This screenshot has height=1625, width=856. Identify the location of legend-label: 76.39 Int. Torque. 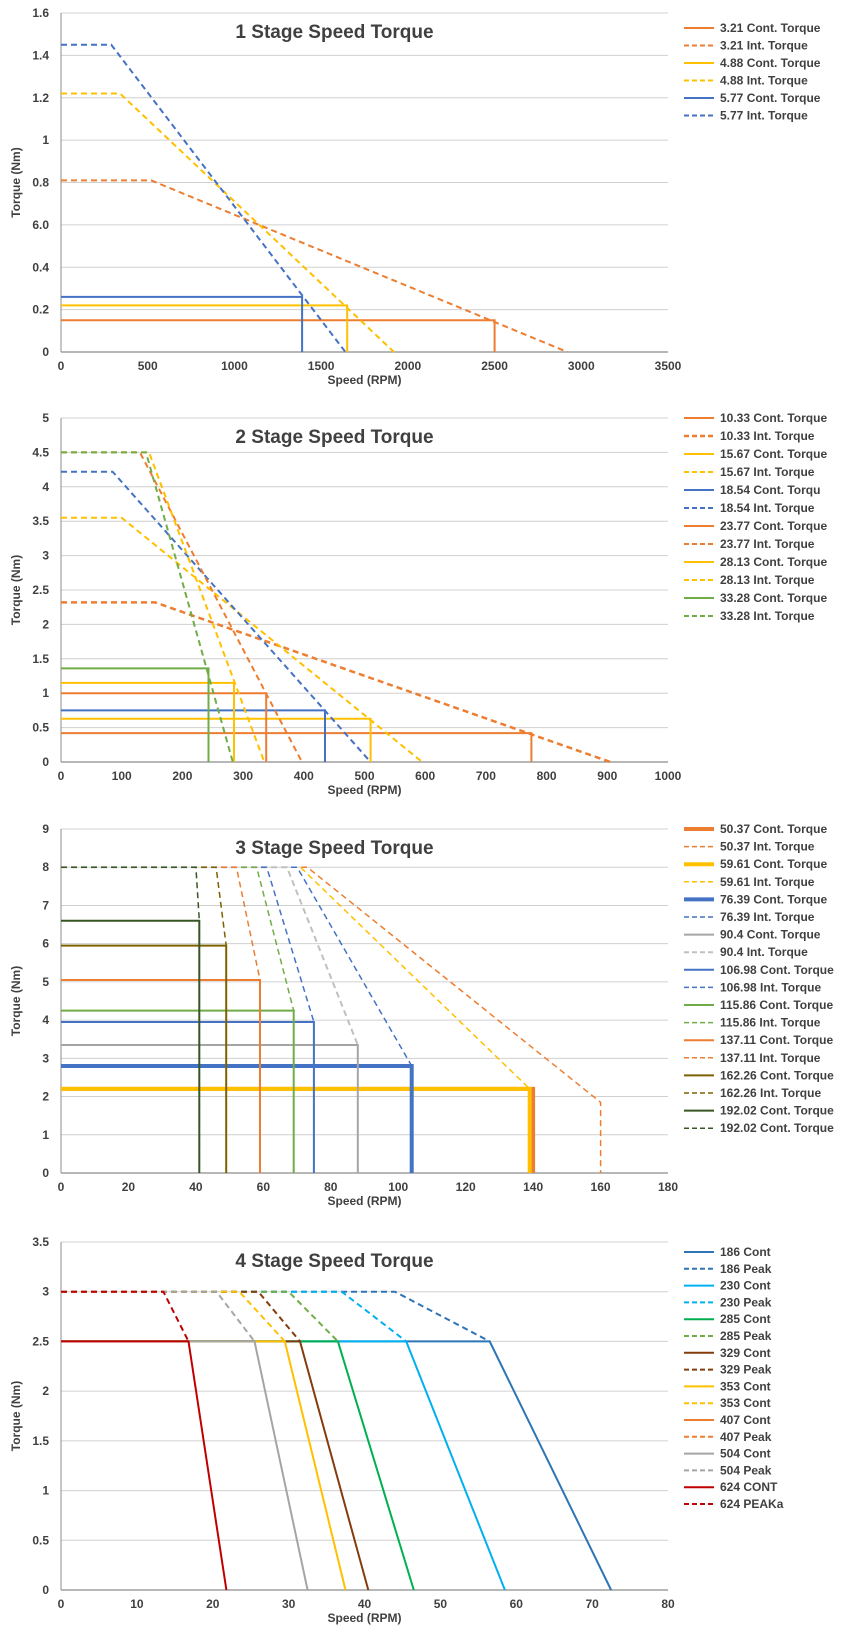
(767, 917).